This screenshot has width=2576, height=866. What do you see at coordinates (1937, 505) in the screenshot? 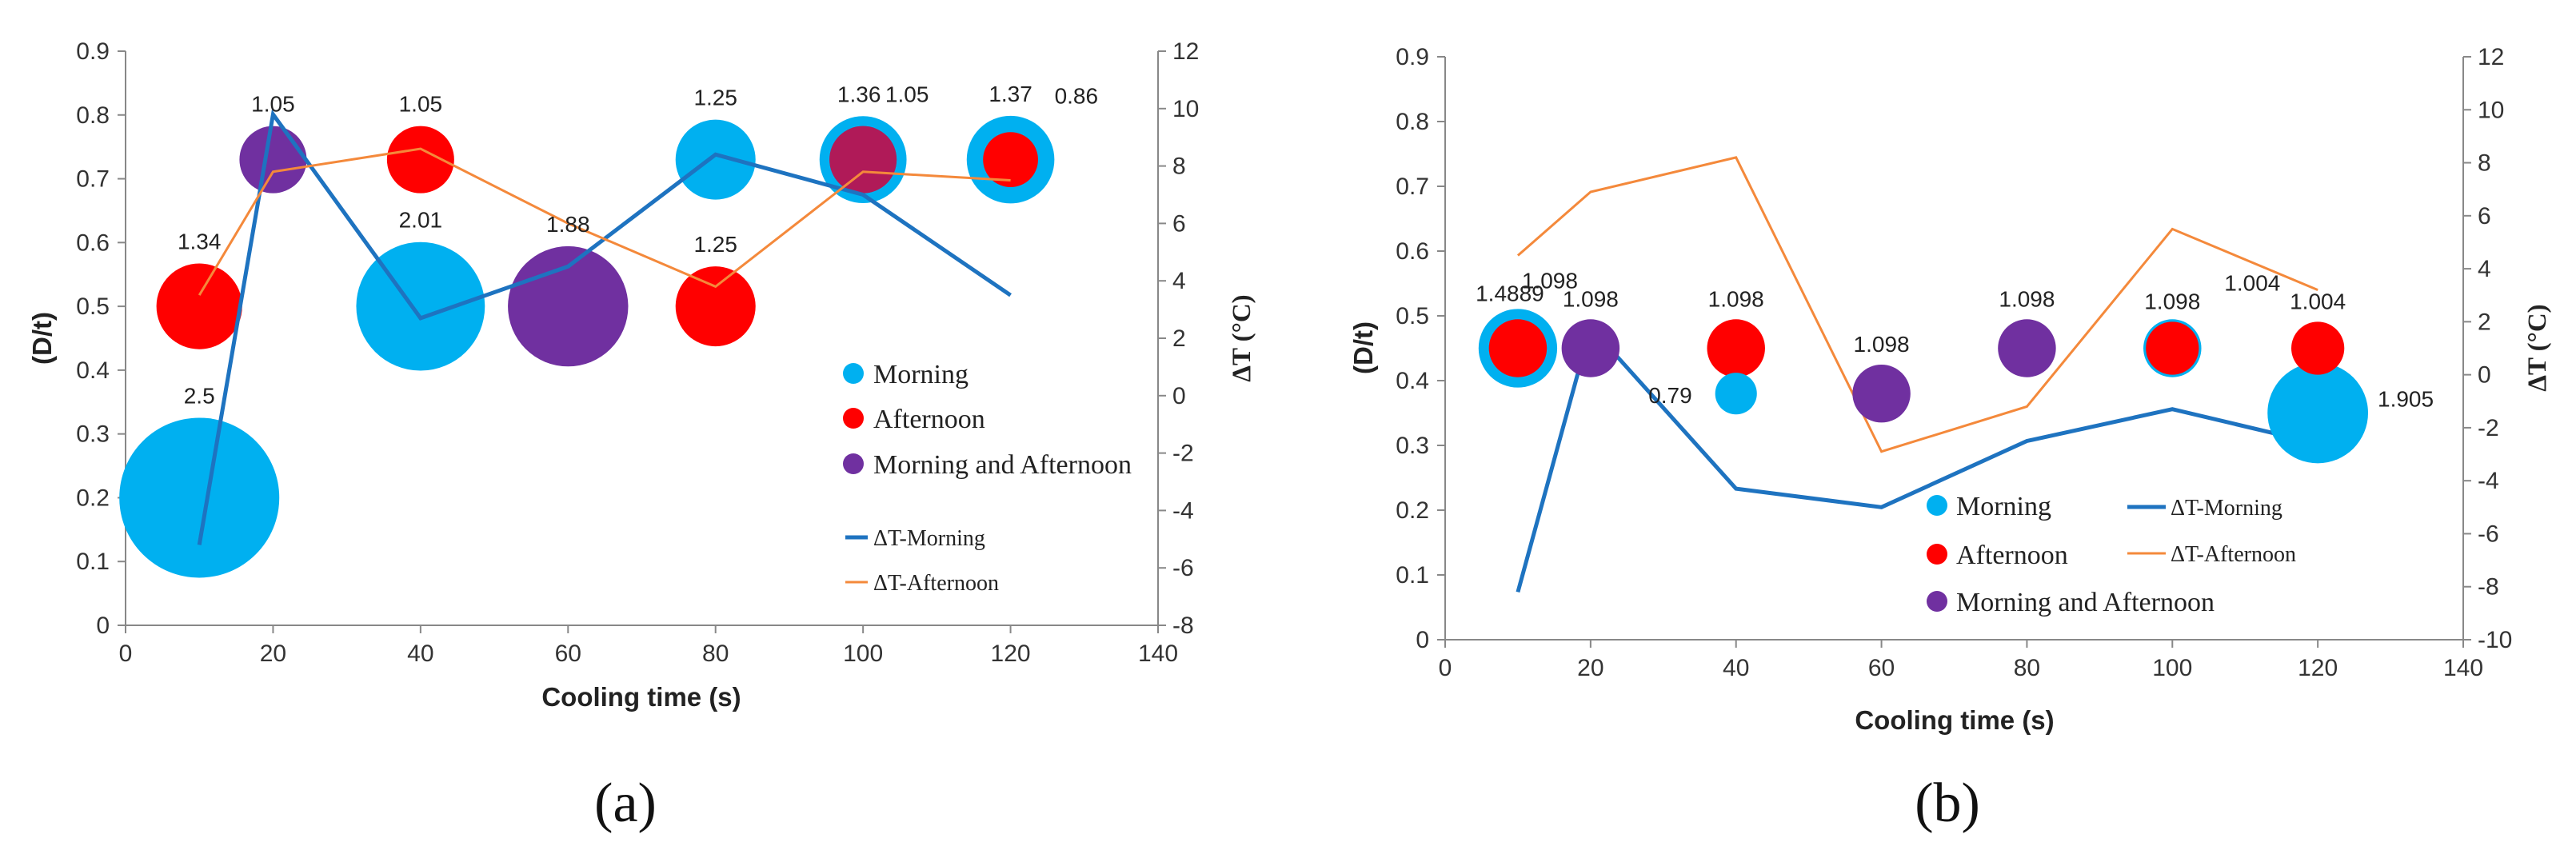
I see `legend-morning-marker-b` at bounding box center [1937, 505].